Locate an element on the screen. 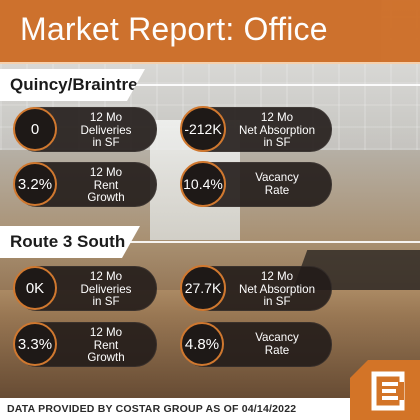  stat-vacancy-rate: 4.8% Vacancy Rate is located at coordinates (256, 344).